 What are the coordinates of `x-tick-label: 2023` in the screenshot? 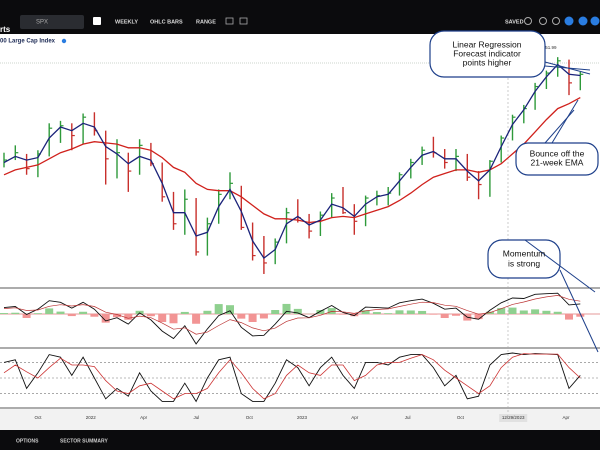 It's located at (302, 417).